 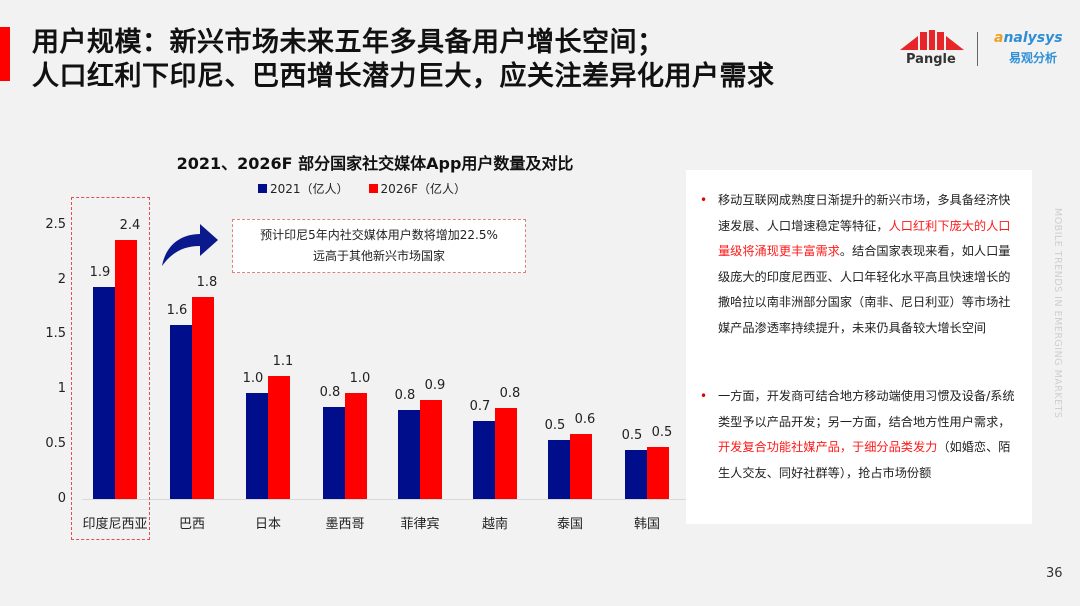 I want to click on indonesia-highlight-box, so click(x=110, y=368).